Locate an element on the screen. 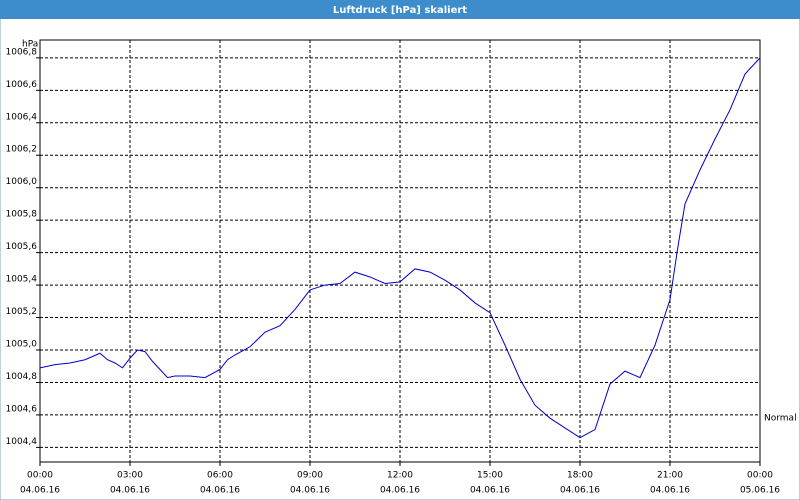 Image resolution: width=800 pixels, height=500 pixels. y-tick-label: 1005,0 is located at coordinates (22, 345).